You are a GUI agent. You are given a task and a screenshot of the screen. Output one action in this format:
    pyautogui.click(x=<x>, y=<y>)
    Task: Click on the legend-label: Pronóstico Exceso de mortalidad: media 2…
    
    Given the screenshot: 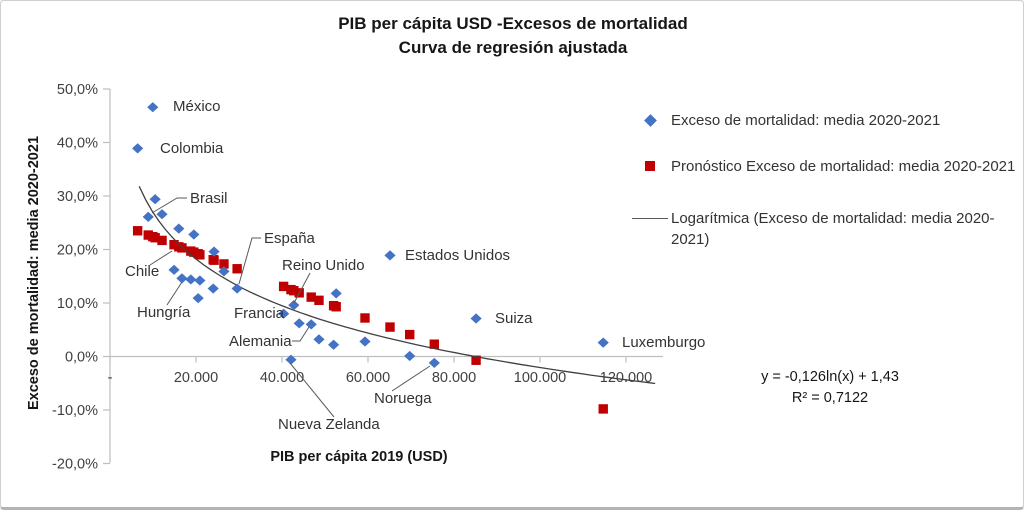 What is the action you would take?
    pyautogui.click(x=843, y=166)
    